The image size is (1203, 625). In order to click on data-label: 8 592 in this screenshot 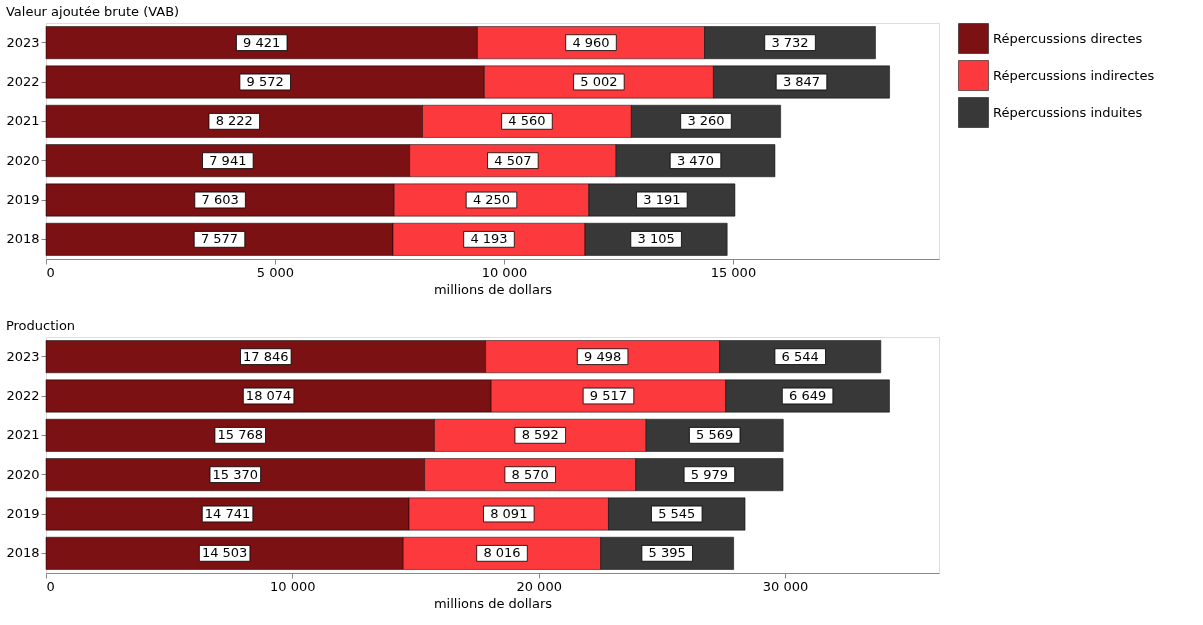, I will do `click(540, 435)`.